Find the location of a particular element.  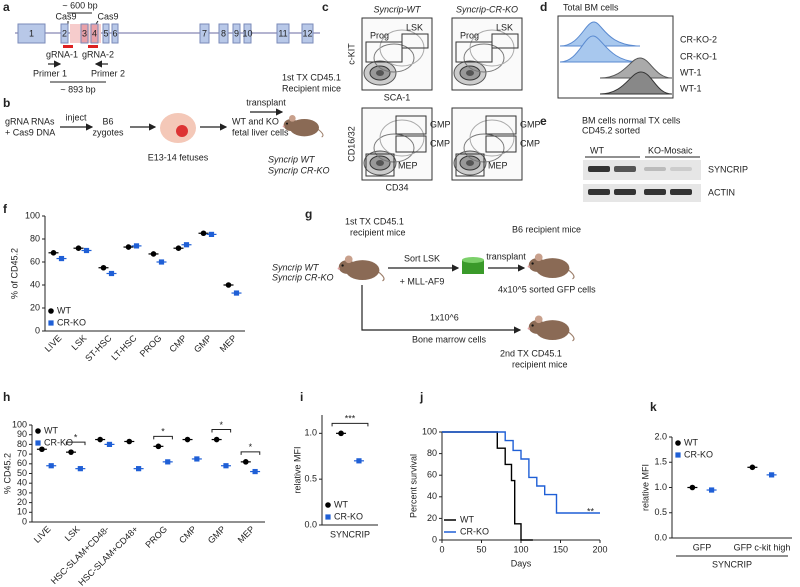

panel-label: g is located at coordinates (308, 214).